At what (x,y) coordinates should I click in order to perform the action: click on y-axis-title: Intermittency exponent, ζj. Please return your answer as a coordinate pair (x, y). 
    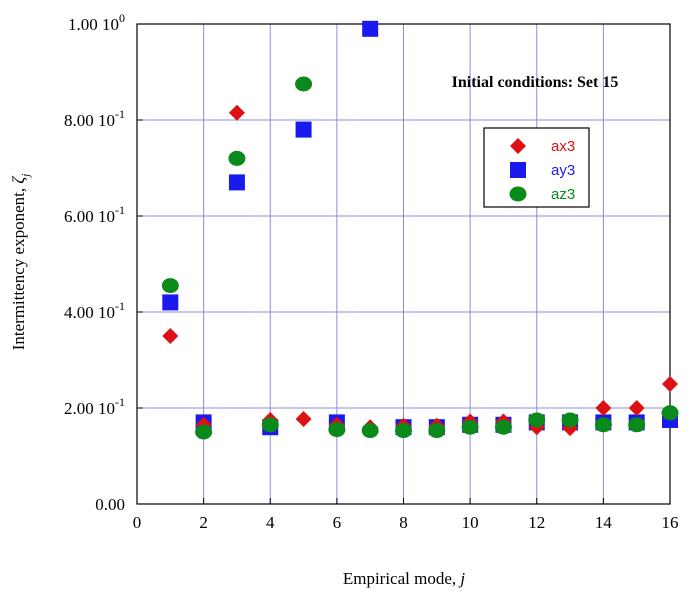
    Looking at the image, I should click on (20, 262).